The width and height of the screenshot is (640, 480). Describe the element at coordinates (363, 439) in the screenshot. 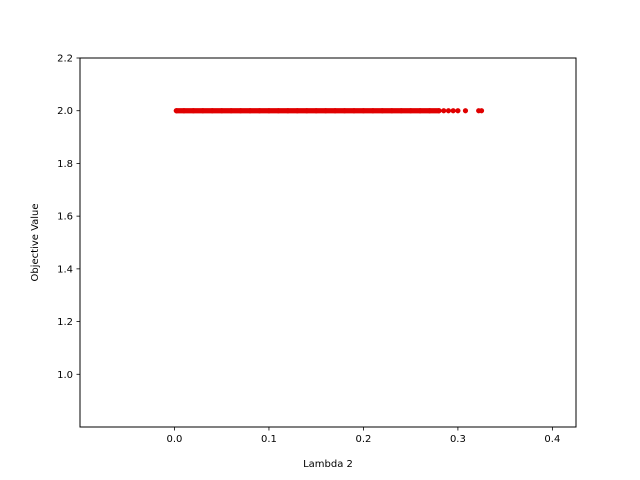

I see `x-tick-label: 0.2` at that location.